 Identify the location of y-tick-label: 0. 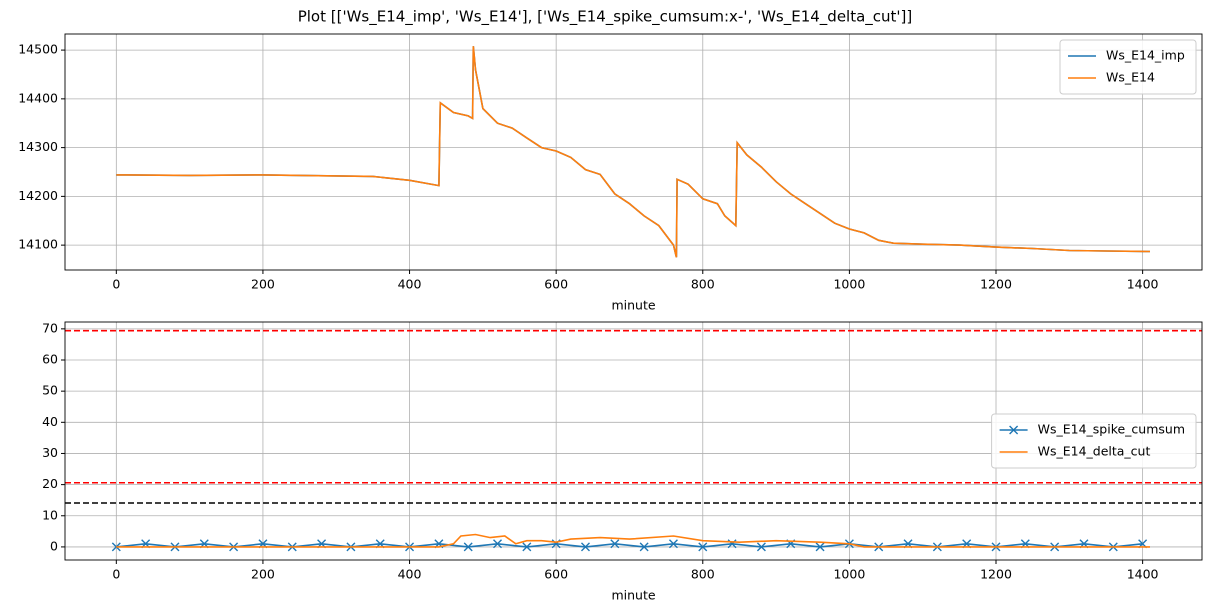
(54, 545).